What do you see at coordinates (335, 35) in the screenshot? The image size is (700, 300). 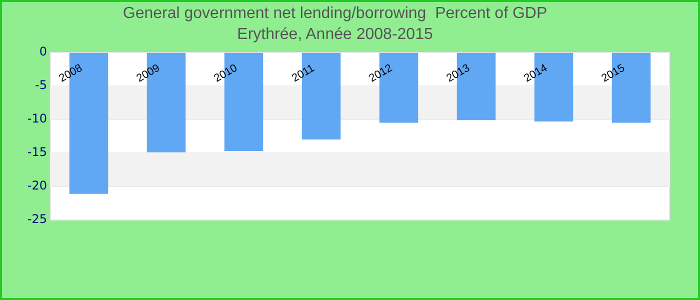 I see `chart-subtitle: Erythrée, Année 2008-2015` at bounding box center [335, 35].